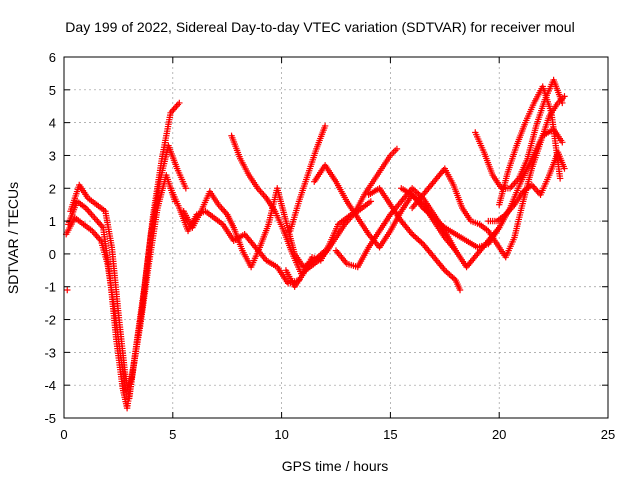  Describe the element at coordinates (281, 434) in the screenshot. I see `x-tick-label: 10` at that location.